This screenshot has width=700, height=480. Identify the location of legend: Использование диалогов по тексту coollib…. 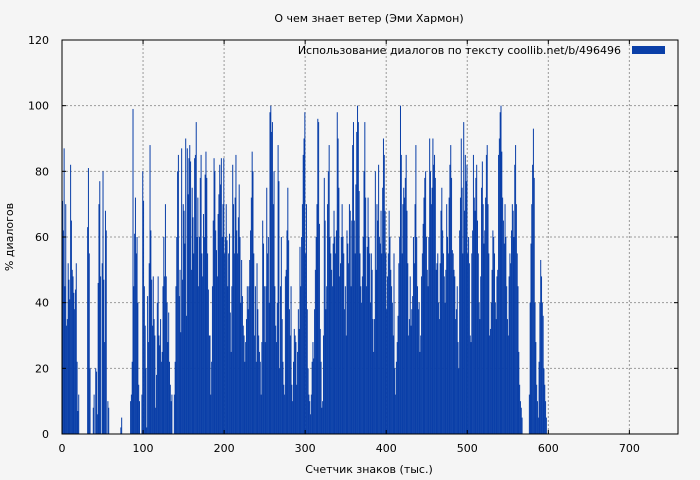
(481, 50).